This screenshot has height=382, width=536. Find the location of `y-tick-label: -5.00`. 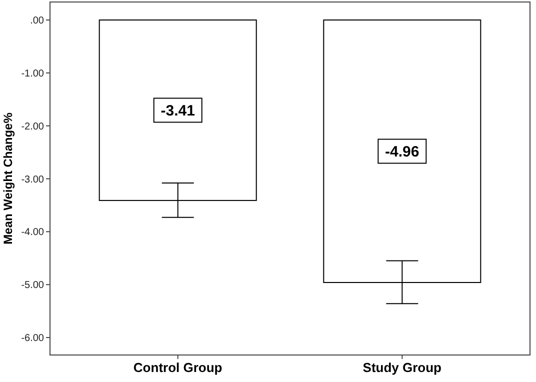

y-tick-label: -5.00 is located at coordinates (32, 286).